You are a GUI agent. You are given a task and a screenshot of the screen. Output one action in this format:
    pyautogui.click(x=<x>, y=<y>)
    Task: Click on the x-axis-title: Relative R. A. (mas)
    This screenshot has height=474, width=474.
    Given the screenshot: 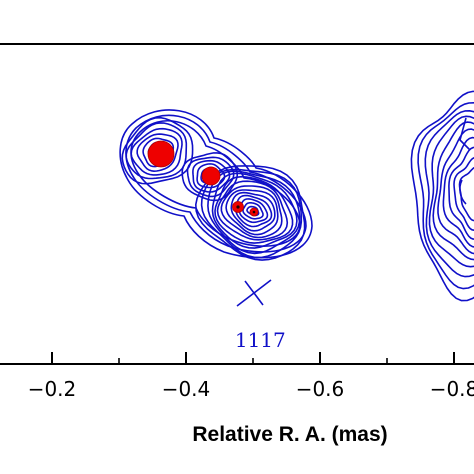 What is the action you would take?
    pyautogui.click(x=289, y=434)
    